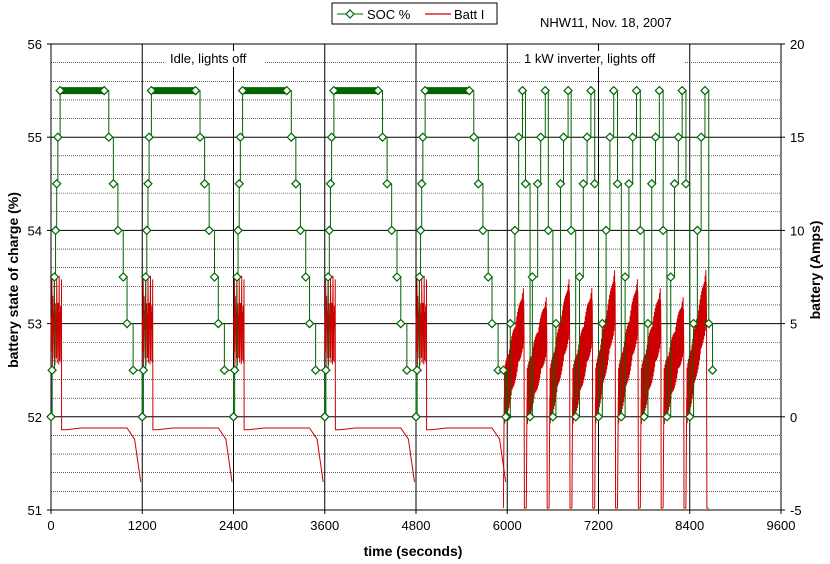  What do you see at coordinates (797, 137) in the screenshot?
I see `y-right-tick-label: 15` at bounding box center [797, 137].